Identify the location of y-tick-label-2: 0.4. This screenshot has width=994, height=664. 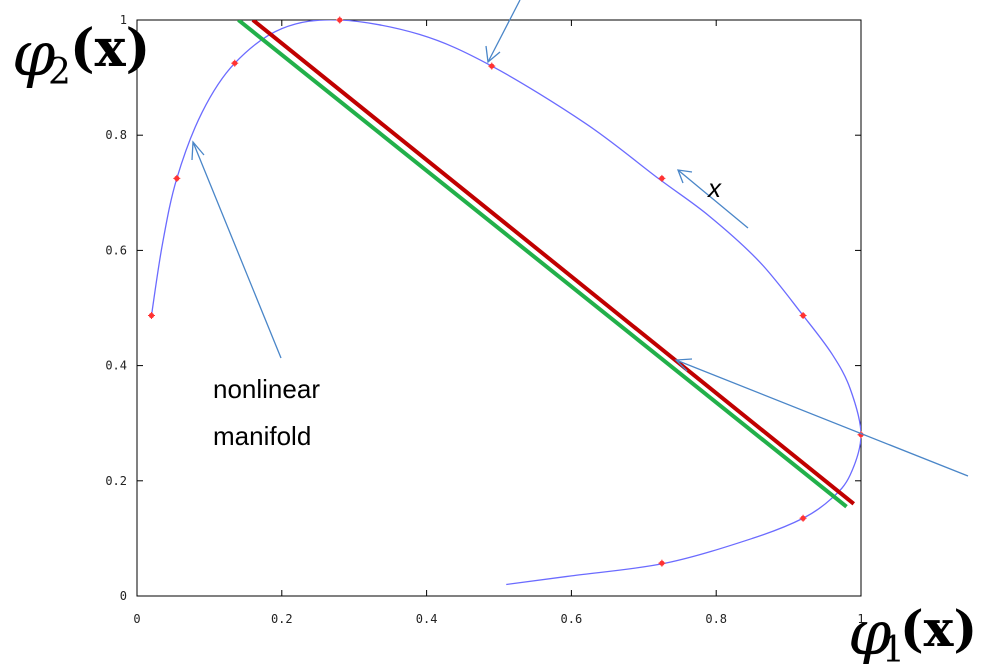
(116, 366).